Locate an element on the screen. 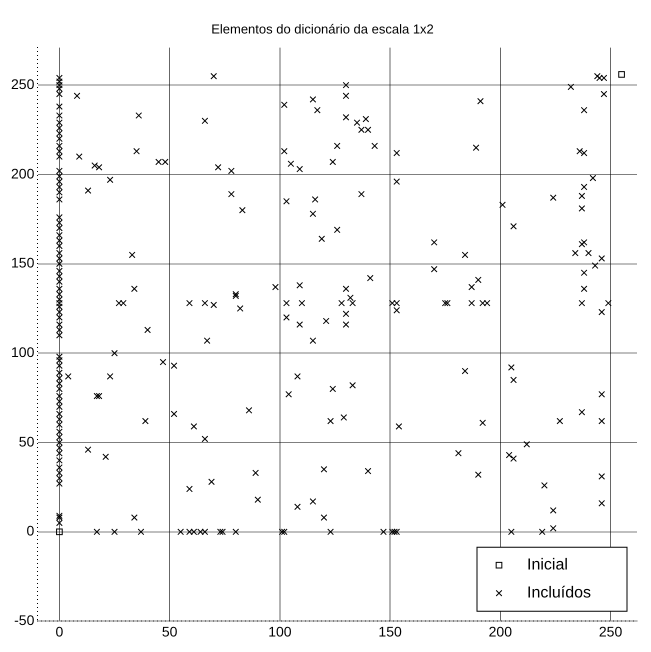  y-tick-label: 200 is located at coordinates (23, 173).